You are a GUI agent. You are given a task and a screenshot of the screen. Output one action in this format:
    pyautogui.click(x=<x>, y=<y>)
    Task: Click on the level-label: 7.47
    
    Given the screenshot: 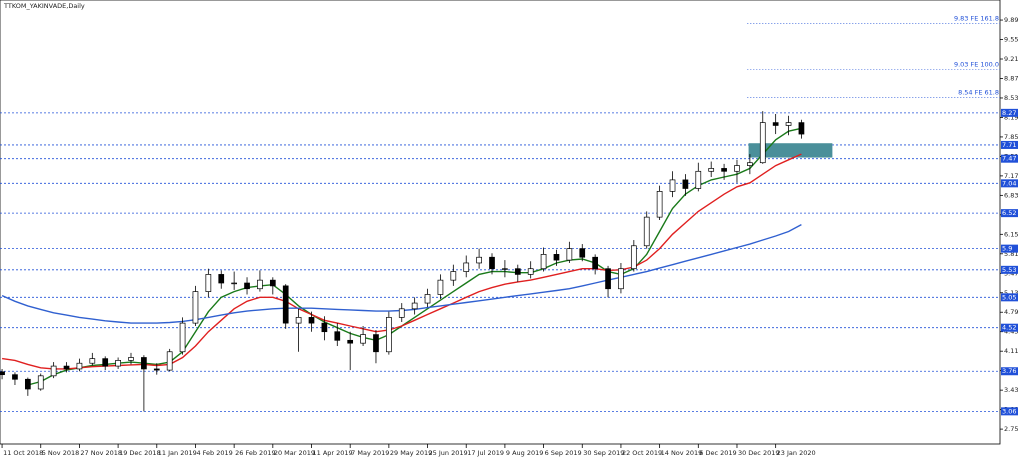 What is the action you would take?
    pyautogui.click(x=1009, y=159)
    